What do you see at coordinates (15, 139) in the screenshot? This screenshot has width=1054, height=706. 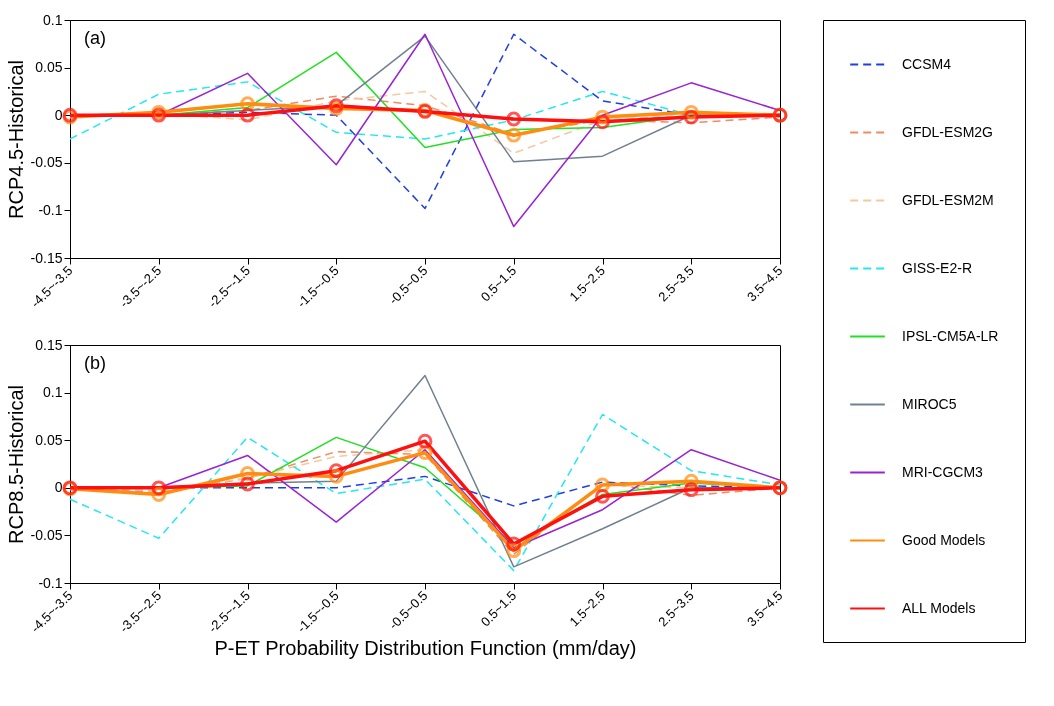 I see `y-axis-title: RCP4.5-Historical` at bounding box center [15, 139].